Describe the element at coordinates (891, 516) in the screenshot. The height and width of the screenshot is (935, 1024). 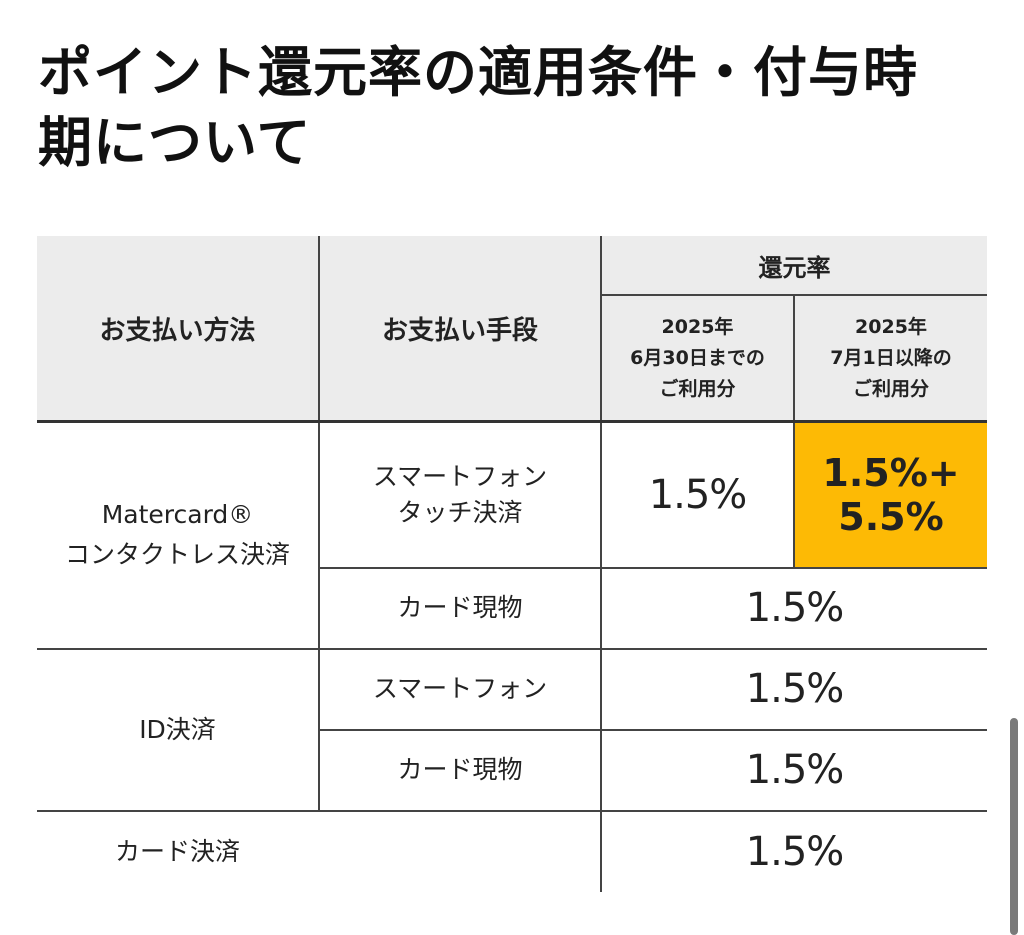
I see `rate-highlight-line-2: 5.5%` at that location.